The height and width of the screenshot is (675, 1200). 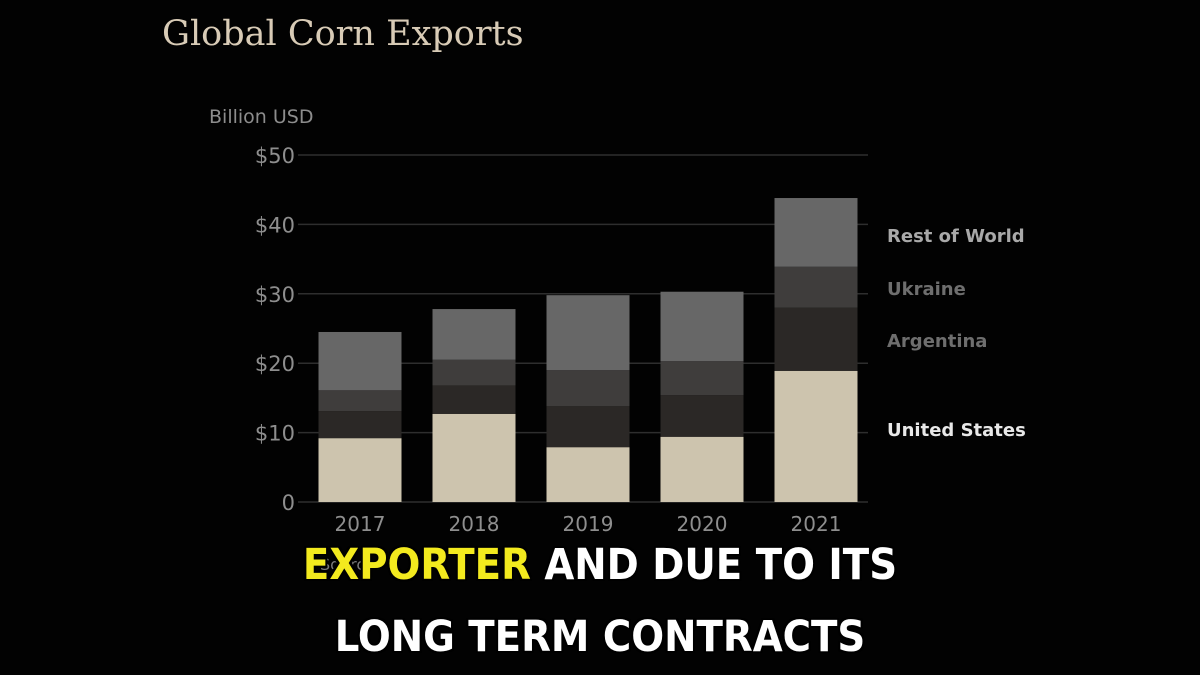 I want to click on subtitle-line-2: LONG TERM CONTRACTS, so click(x=600, y=637).